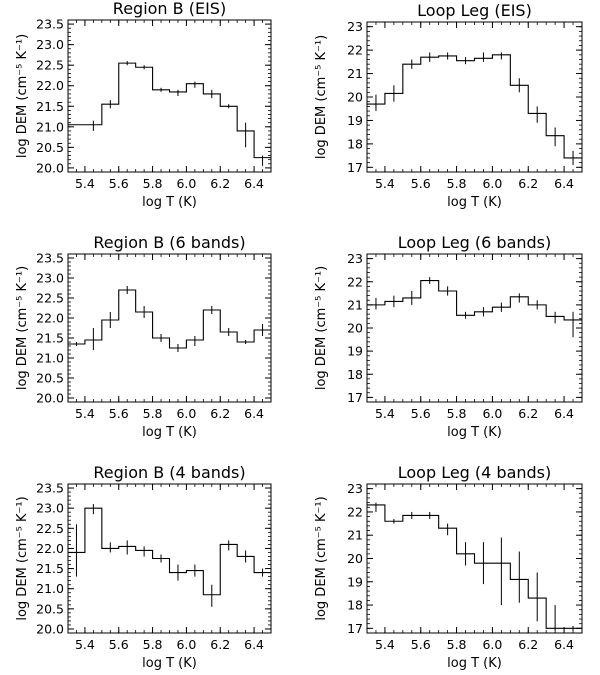 The image size is (600, 675). Describe the element at coordinates (475, 242) in the screenshot. I see `chart-title: Loop Leg (6 bands)` at that location.